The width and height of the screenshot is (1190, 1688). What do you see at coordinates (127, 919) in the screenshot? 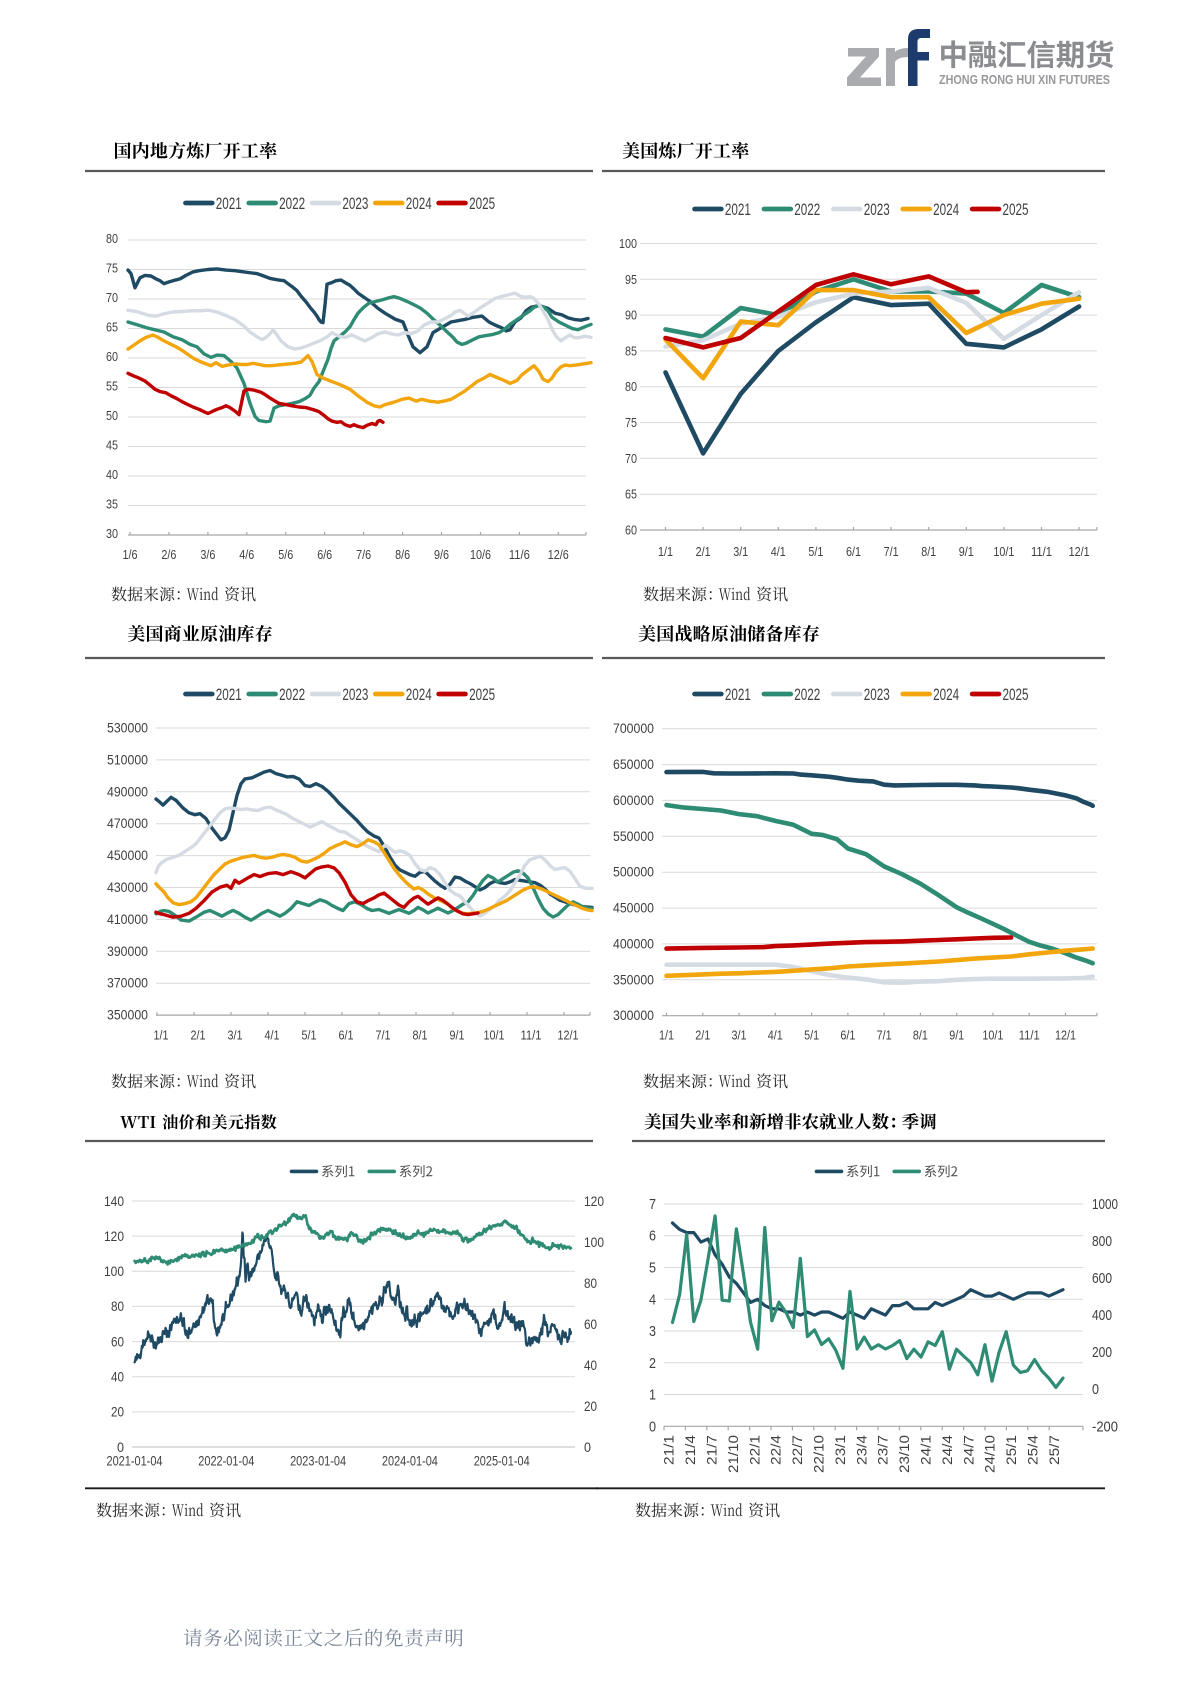
I see `svg-text: 410000` at bounding box center [127, 919].